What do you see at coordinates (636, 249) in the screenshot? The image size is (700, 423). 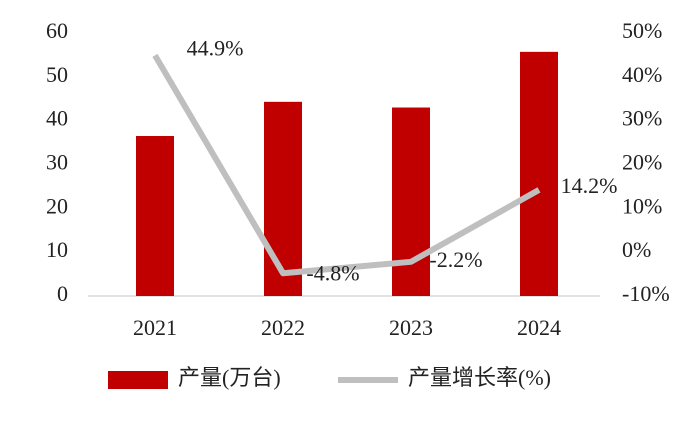 I see `y2-tick-label: 0%` at bounding box center [636, 249].